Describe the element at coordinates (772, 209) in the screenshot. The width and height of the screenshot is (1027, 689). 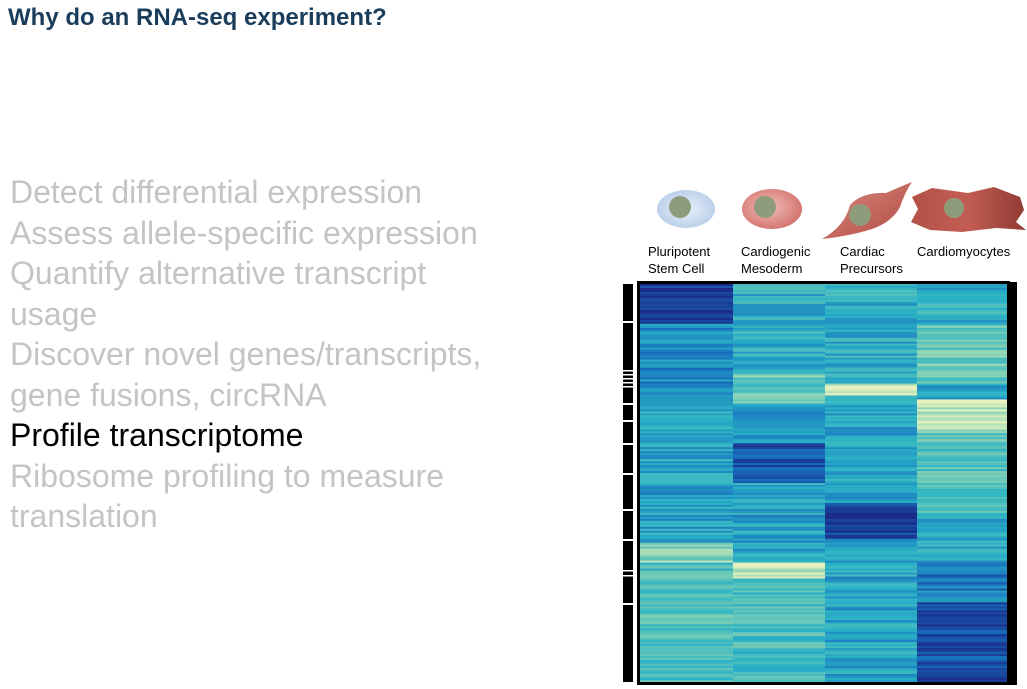
I see `mesoderm-cell-icon` at that location.